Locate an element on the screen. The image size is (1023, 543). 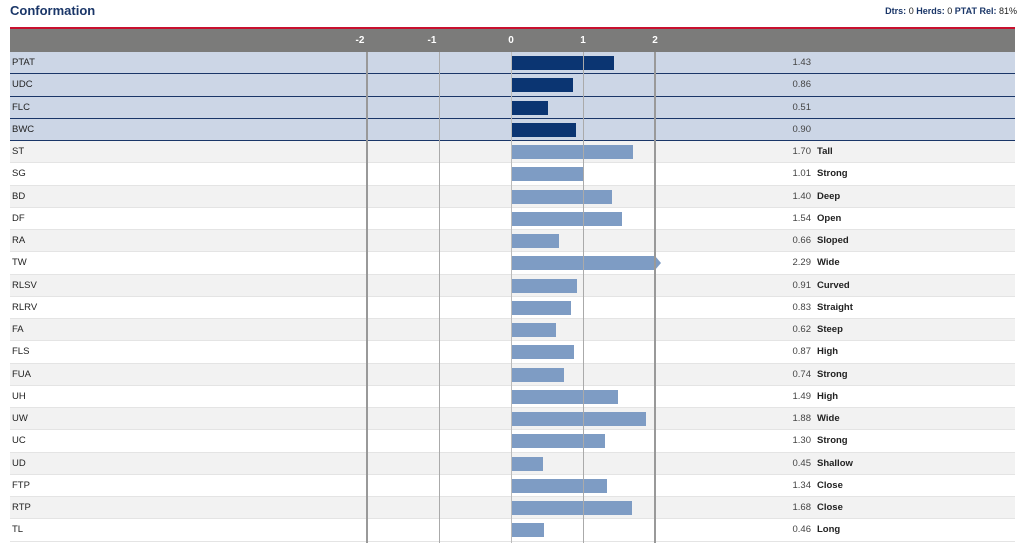
table-row: RLSV 0.91 Curved is located at coordinates (512, 285).